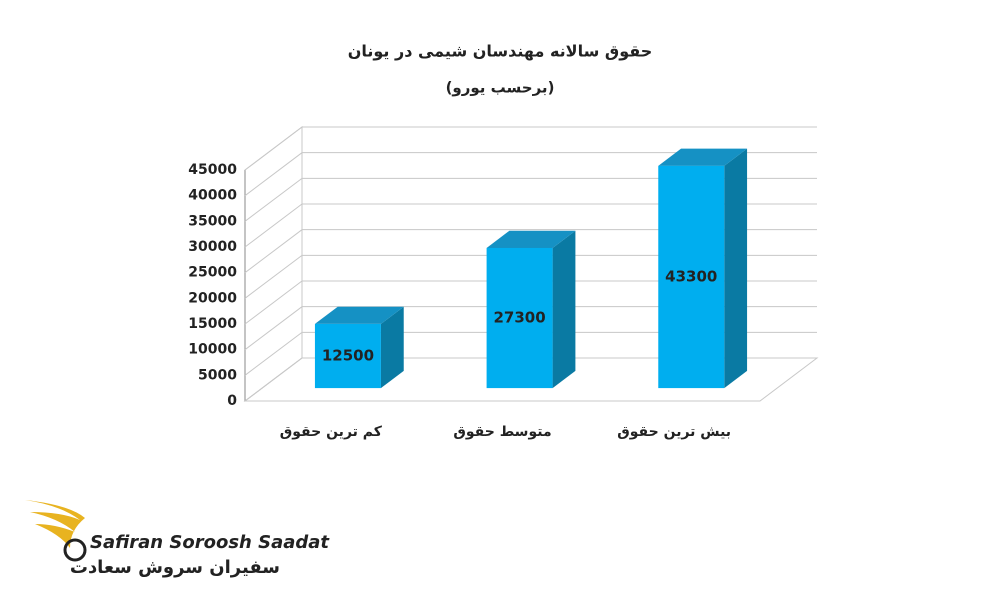 This screenshot has width=1000, height=600. I want to click on y-tick-label: 20000, so click(212, 298).